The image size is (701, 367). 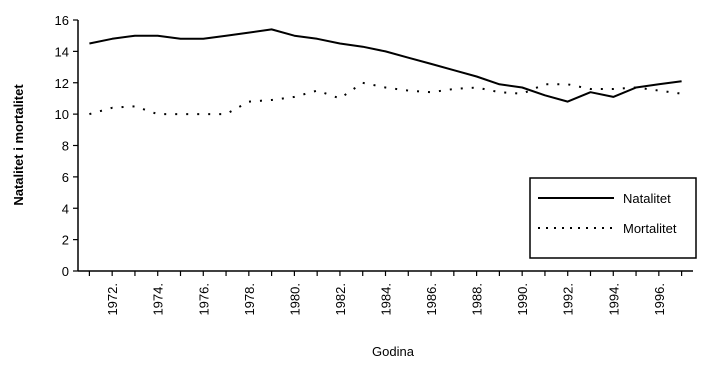 I want to click on x-tick-label: 1992., so click(x=568, y=299).